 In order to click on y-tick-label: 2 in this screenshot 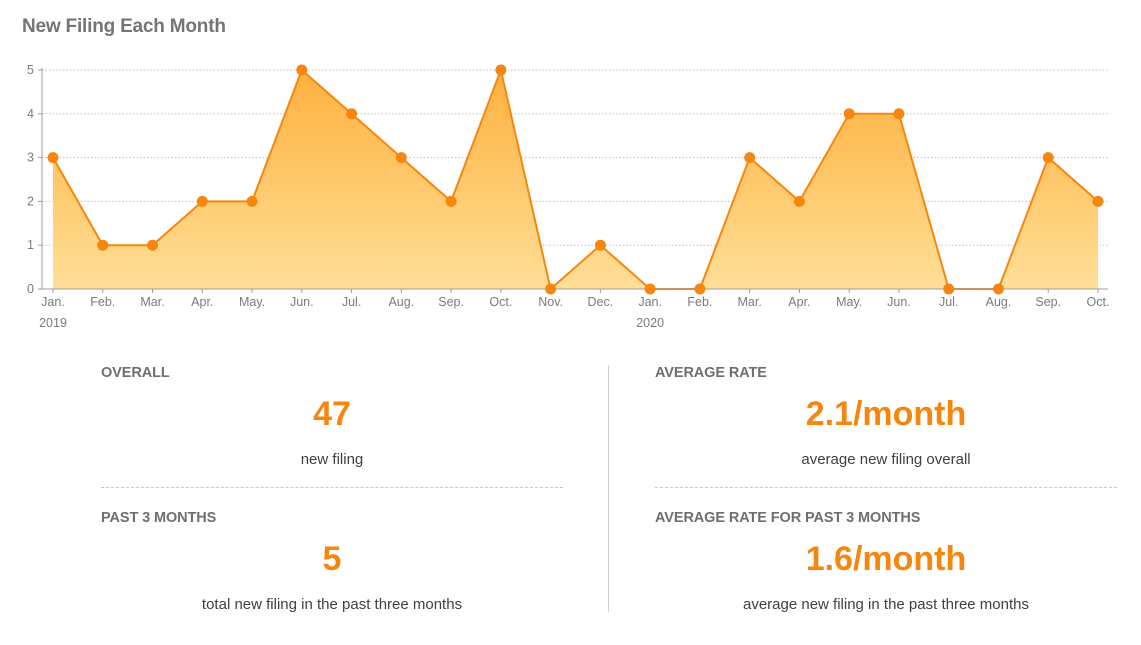, I will do `click(30, 201)`.